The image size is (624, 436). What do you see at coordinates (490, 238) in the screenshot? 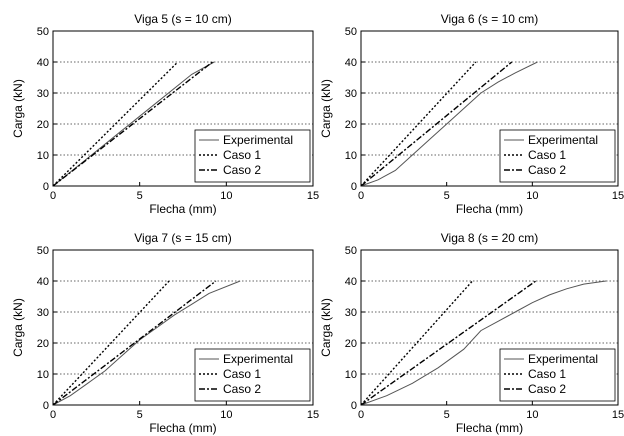
I see `chart-title: Viga 8 (s = 20 cm)` at bounding box center [490, 238].